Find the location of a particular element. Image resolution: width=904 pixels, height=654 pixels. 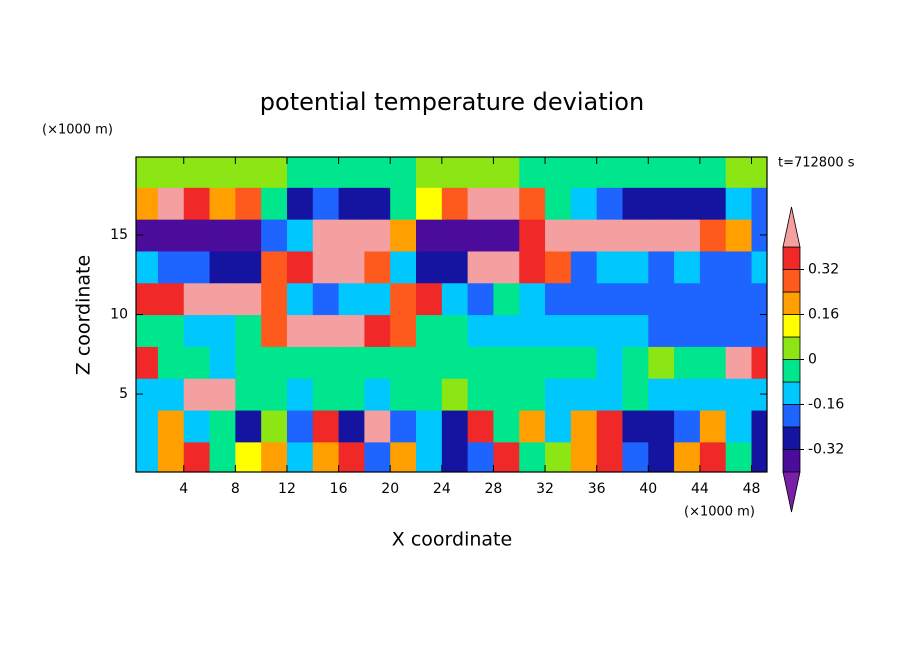

y-axis-label: Z coordinate is located at coordinates (84, 315).